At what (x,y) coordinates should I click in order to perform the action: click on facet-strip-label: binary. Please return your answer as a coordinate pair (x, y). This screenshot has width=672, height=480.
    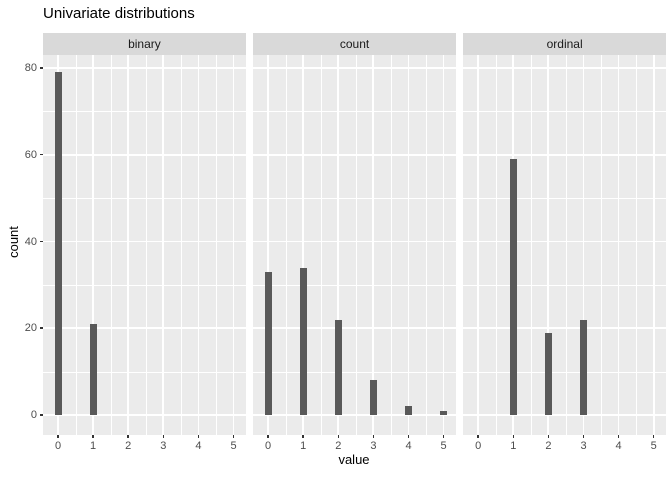
    Looking at the image, I should click on (144, 44).